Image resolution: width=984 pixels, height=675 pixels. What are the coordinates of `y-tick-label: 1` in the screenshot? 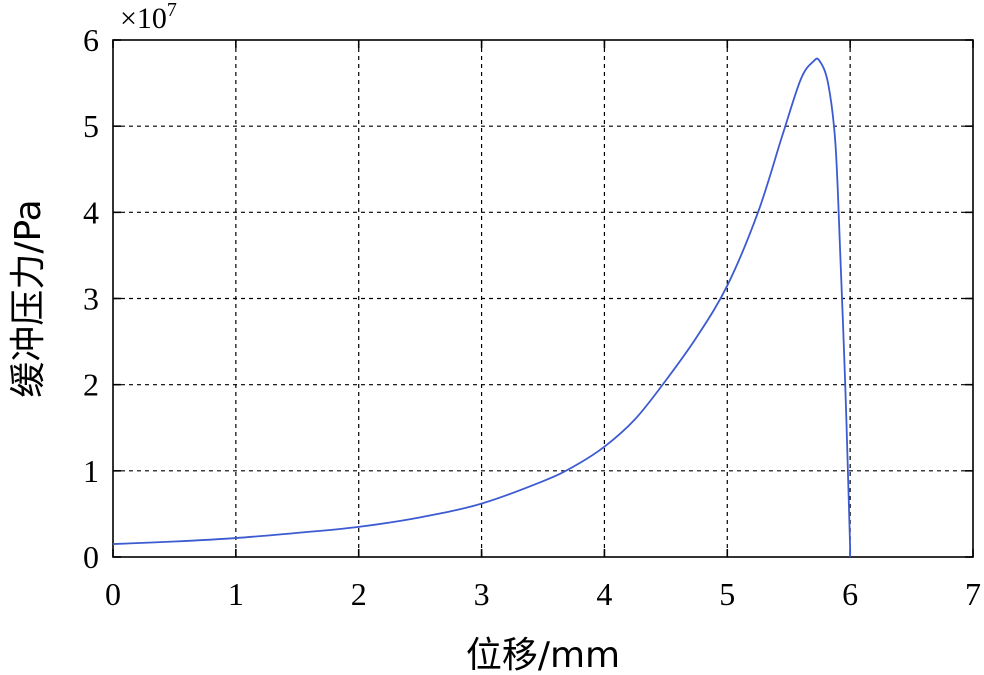 It's located at (91, 471).